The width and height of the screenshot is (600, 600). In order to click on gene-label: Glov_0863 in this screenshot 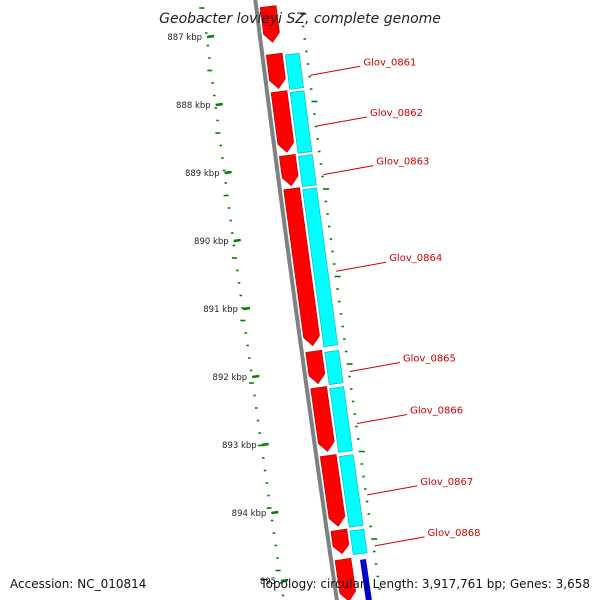, I will do `click(402, 162)`.